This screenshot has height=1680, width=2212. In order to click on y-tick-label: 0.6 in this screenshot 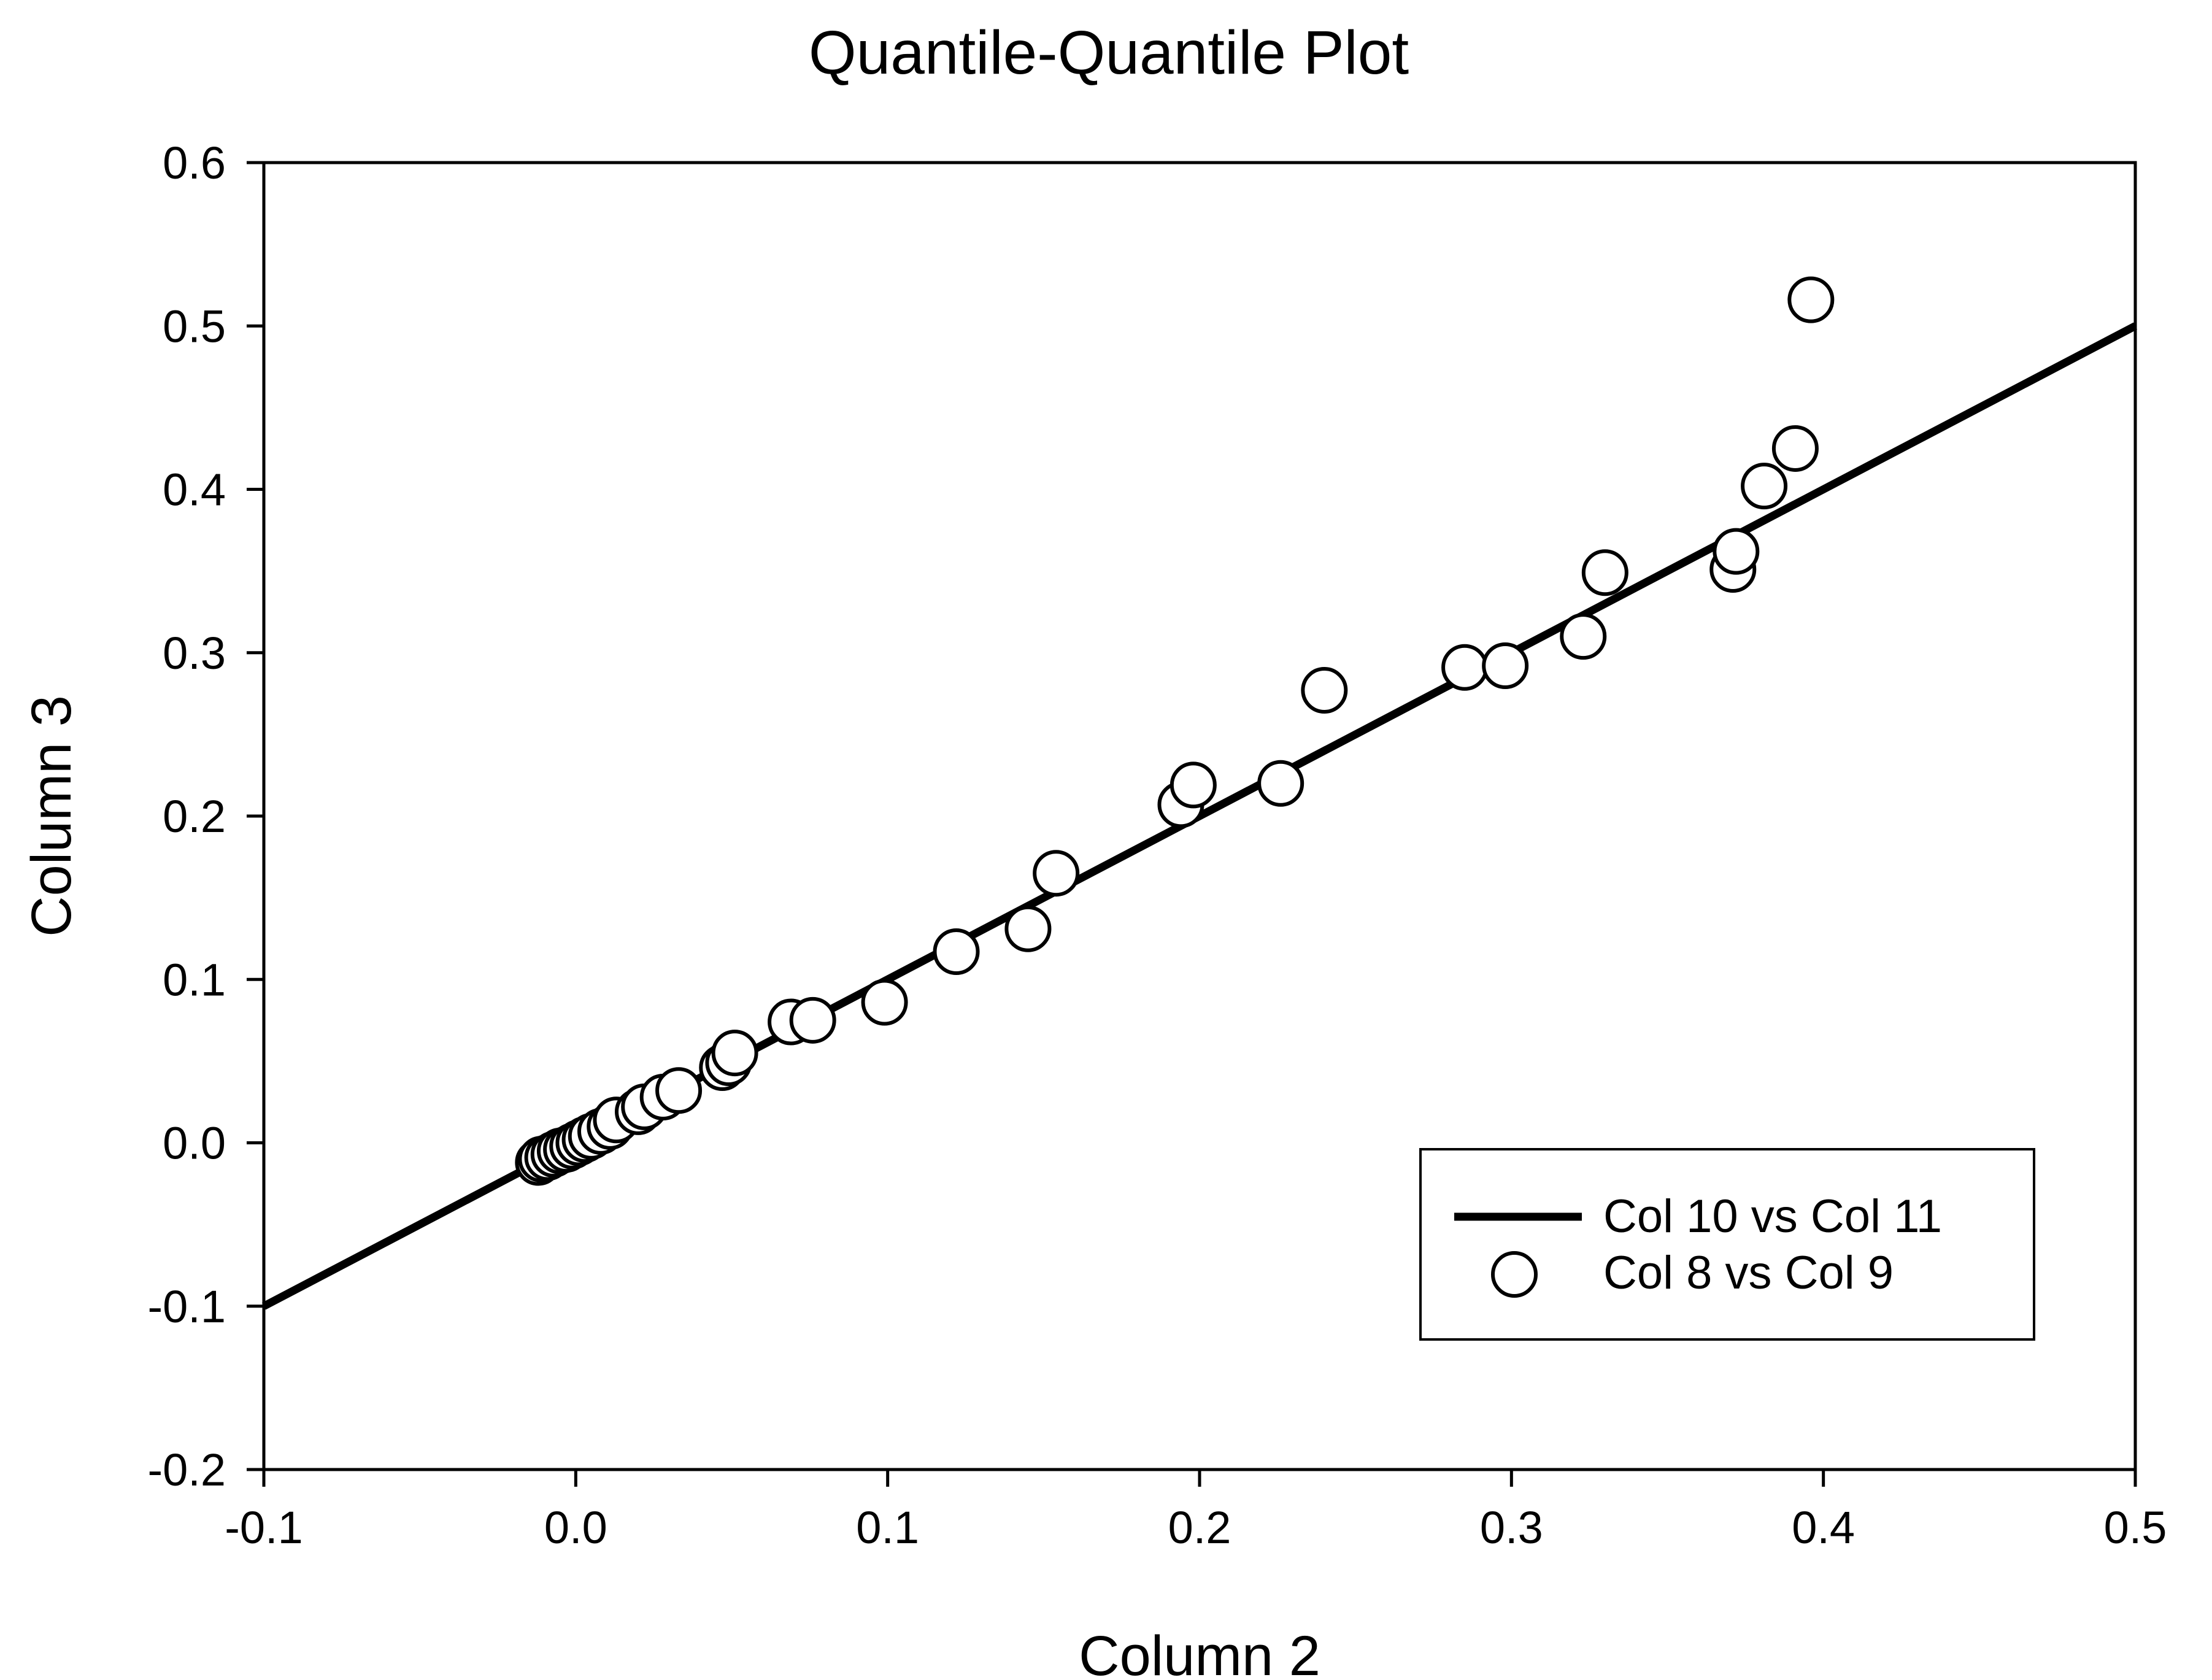, I will do `click(195, 162)`.